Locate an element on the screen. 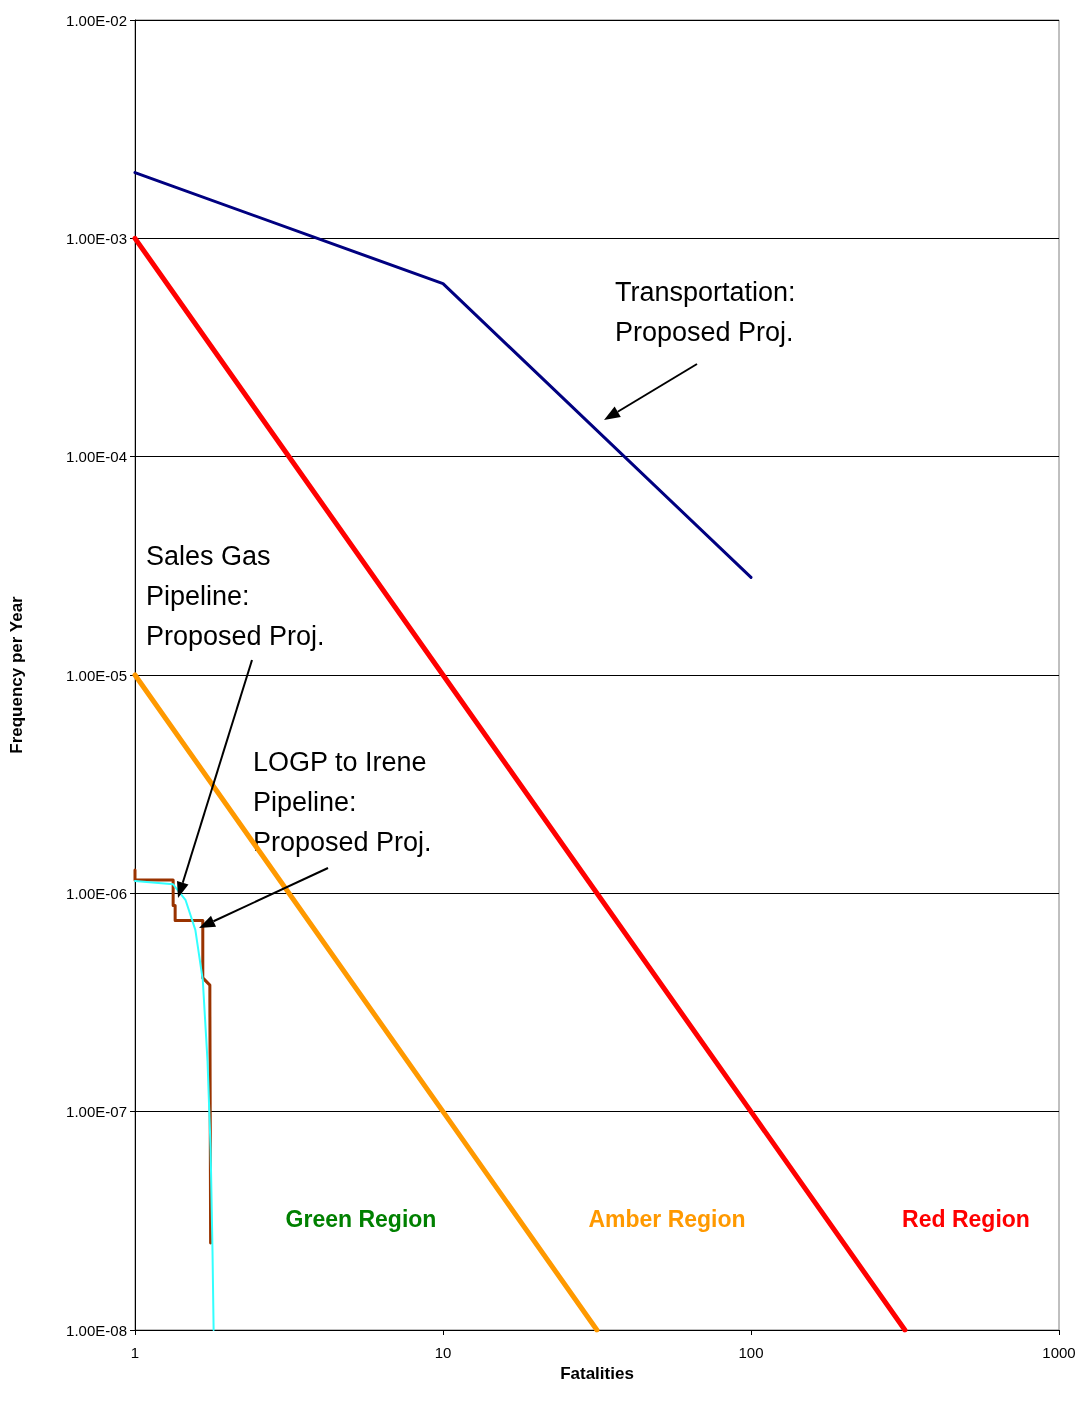  y-tick-label: 1.00E-06 is located at coordinates (96, 893).